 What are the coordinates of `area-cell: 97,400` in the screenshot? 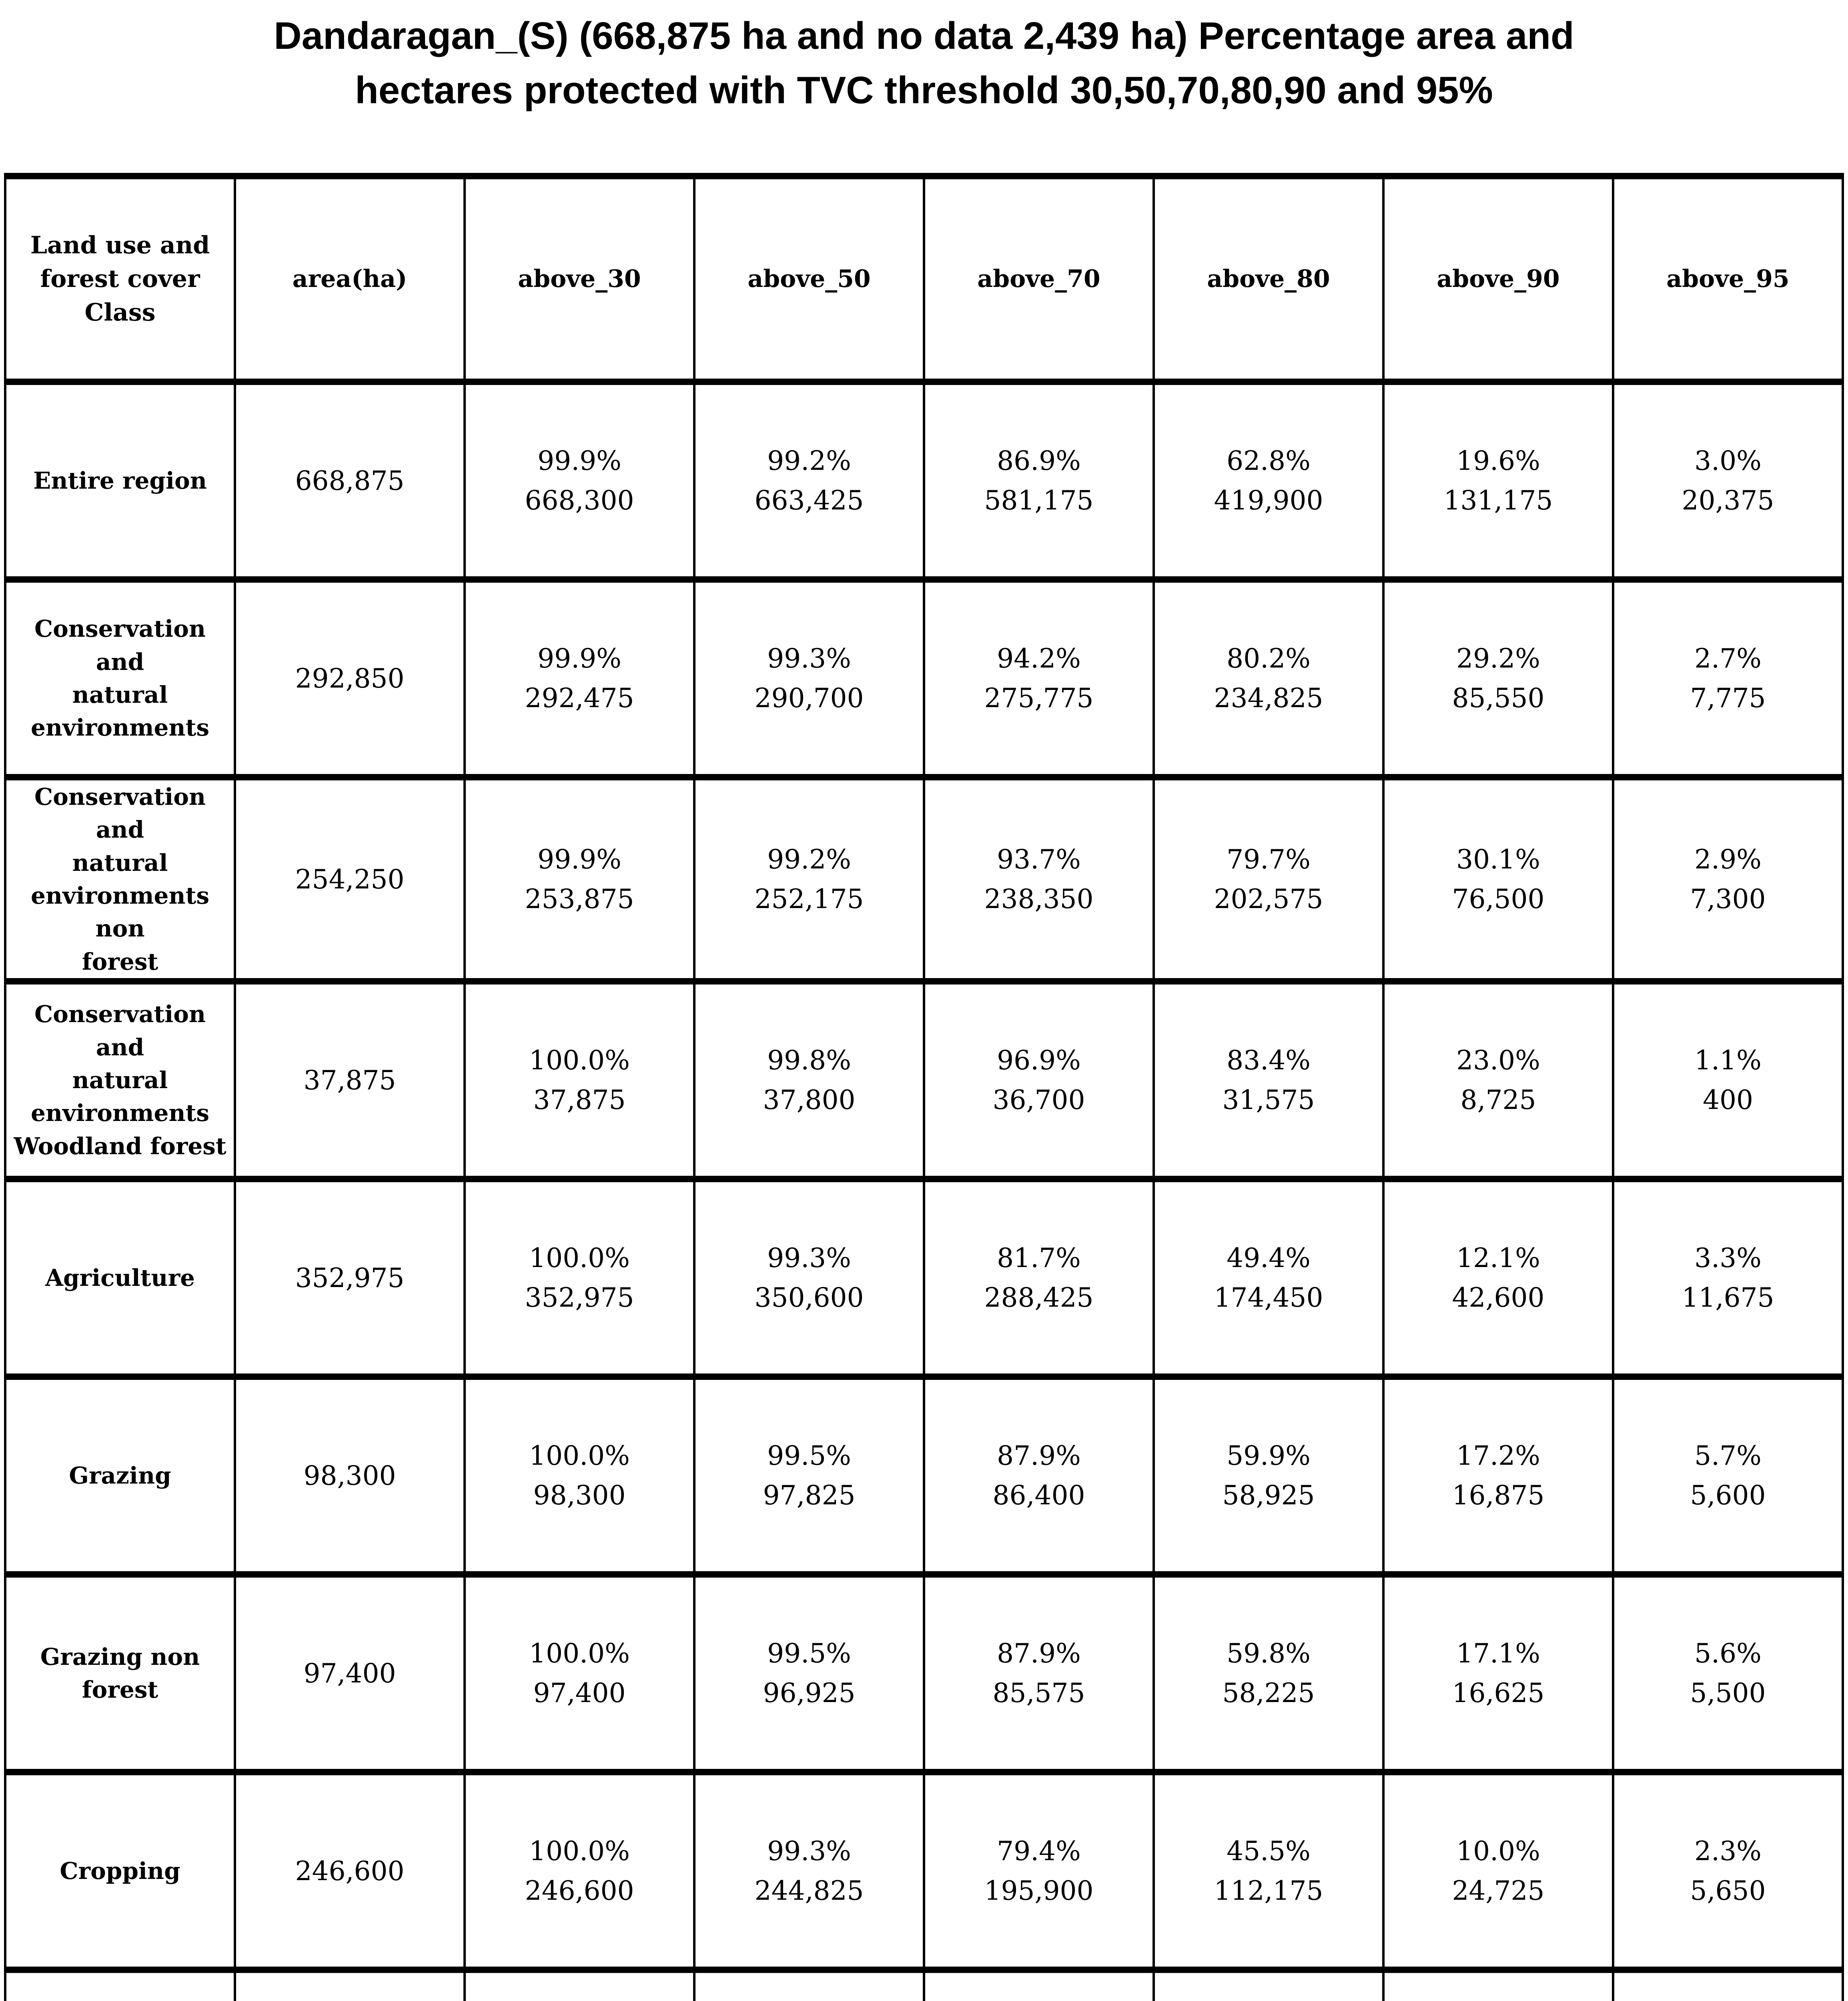 It's located at (350, 1673).